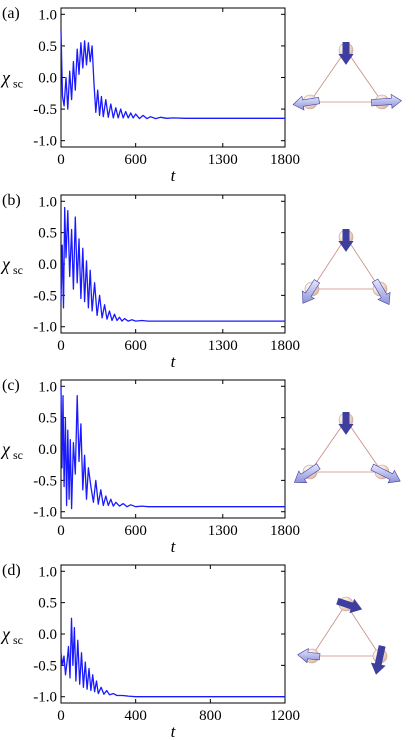 The image size is (415, 740). Describe the element at coordinates (11, 385) in the screenshot. I see `panel-label: (c)` at that location.